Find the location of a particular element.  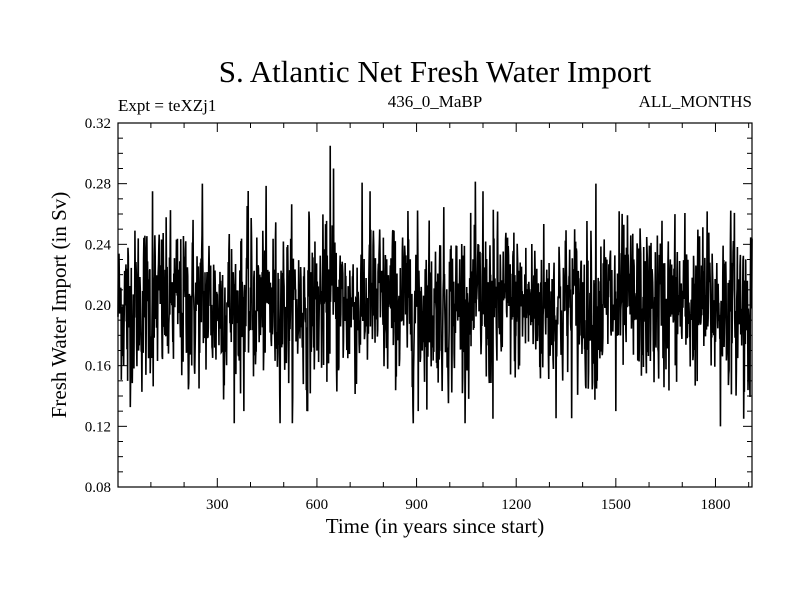

x-tick-label: 1200 is located at coordinates (516, 505).